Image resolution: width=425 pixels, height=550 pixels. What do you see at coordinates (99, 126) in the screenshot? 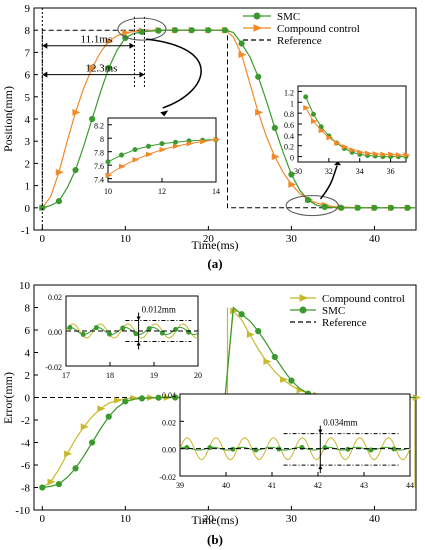
I see `inset-ytick-label: 8.2` at bounding box center [99, 126].